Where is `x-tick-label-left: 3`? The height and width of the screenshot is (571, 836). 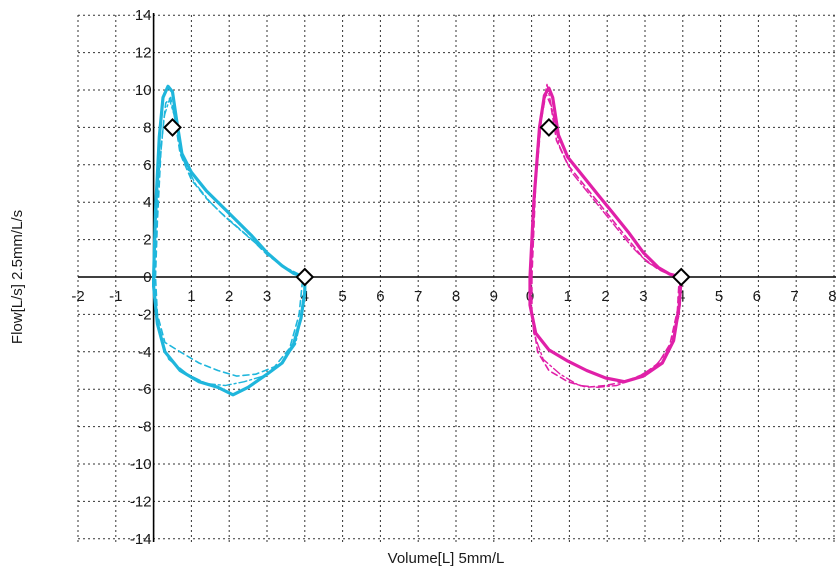 x-tick-label-left: 3 is located at coordinates (267, 296).